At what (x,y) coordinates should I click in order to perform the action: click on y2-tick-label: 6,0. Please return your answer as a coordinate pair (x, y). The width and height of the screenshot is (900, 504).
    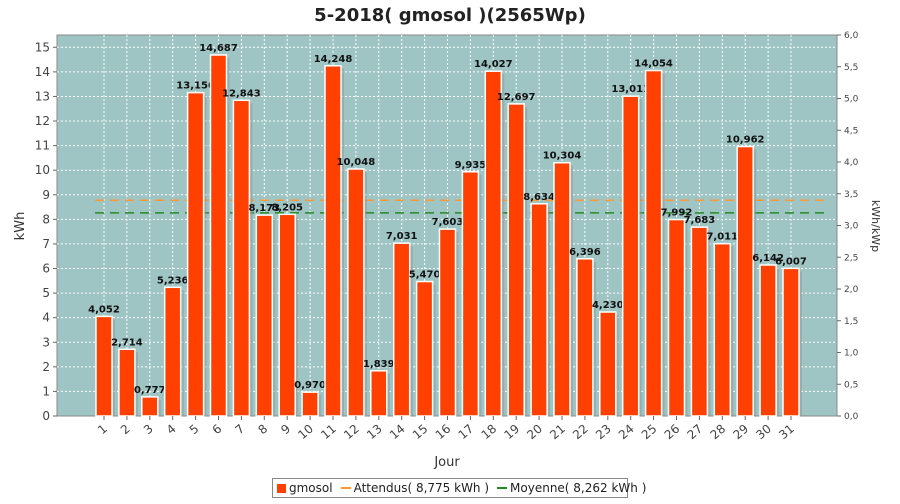
    Looking at the image, I should click on (851, 36).